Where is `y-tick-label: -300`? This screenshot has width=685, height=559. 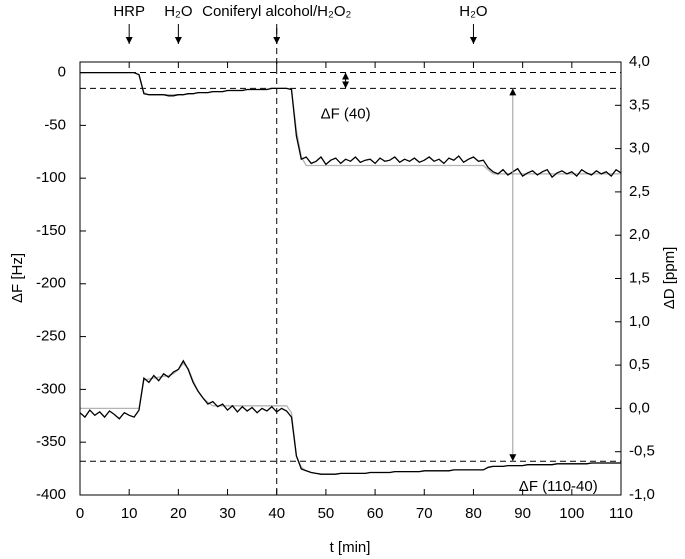 y-tick-label: -300 is located at coordinates (51, 388).